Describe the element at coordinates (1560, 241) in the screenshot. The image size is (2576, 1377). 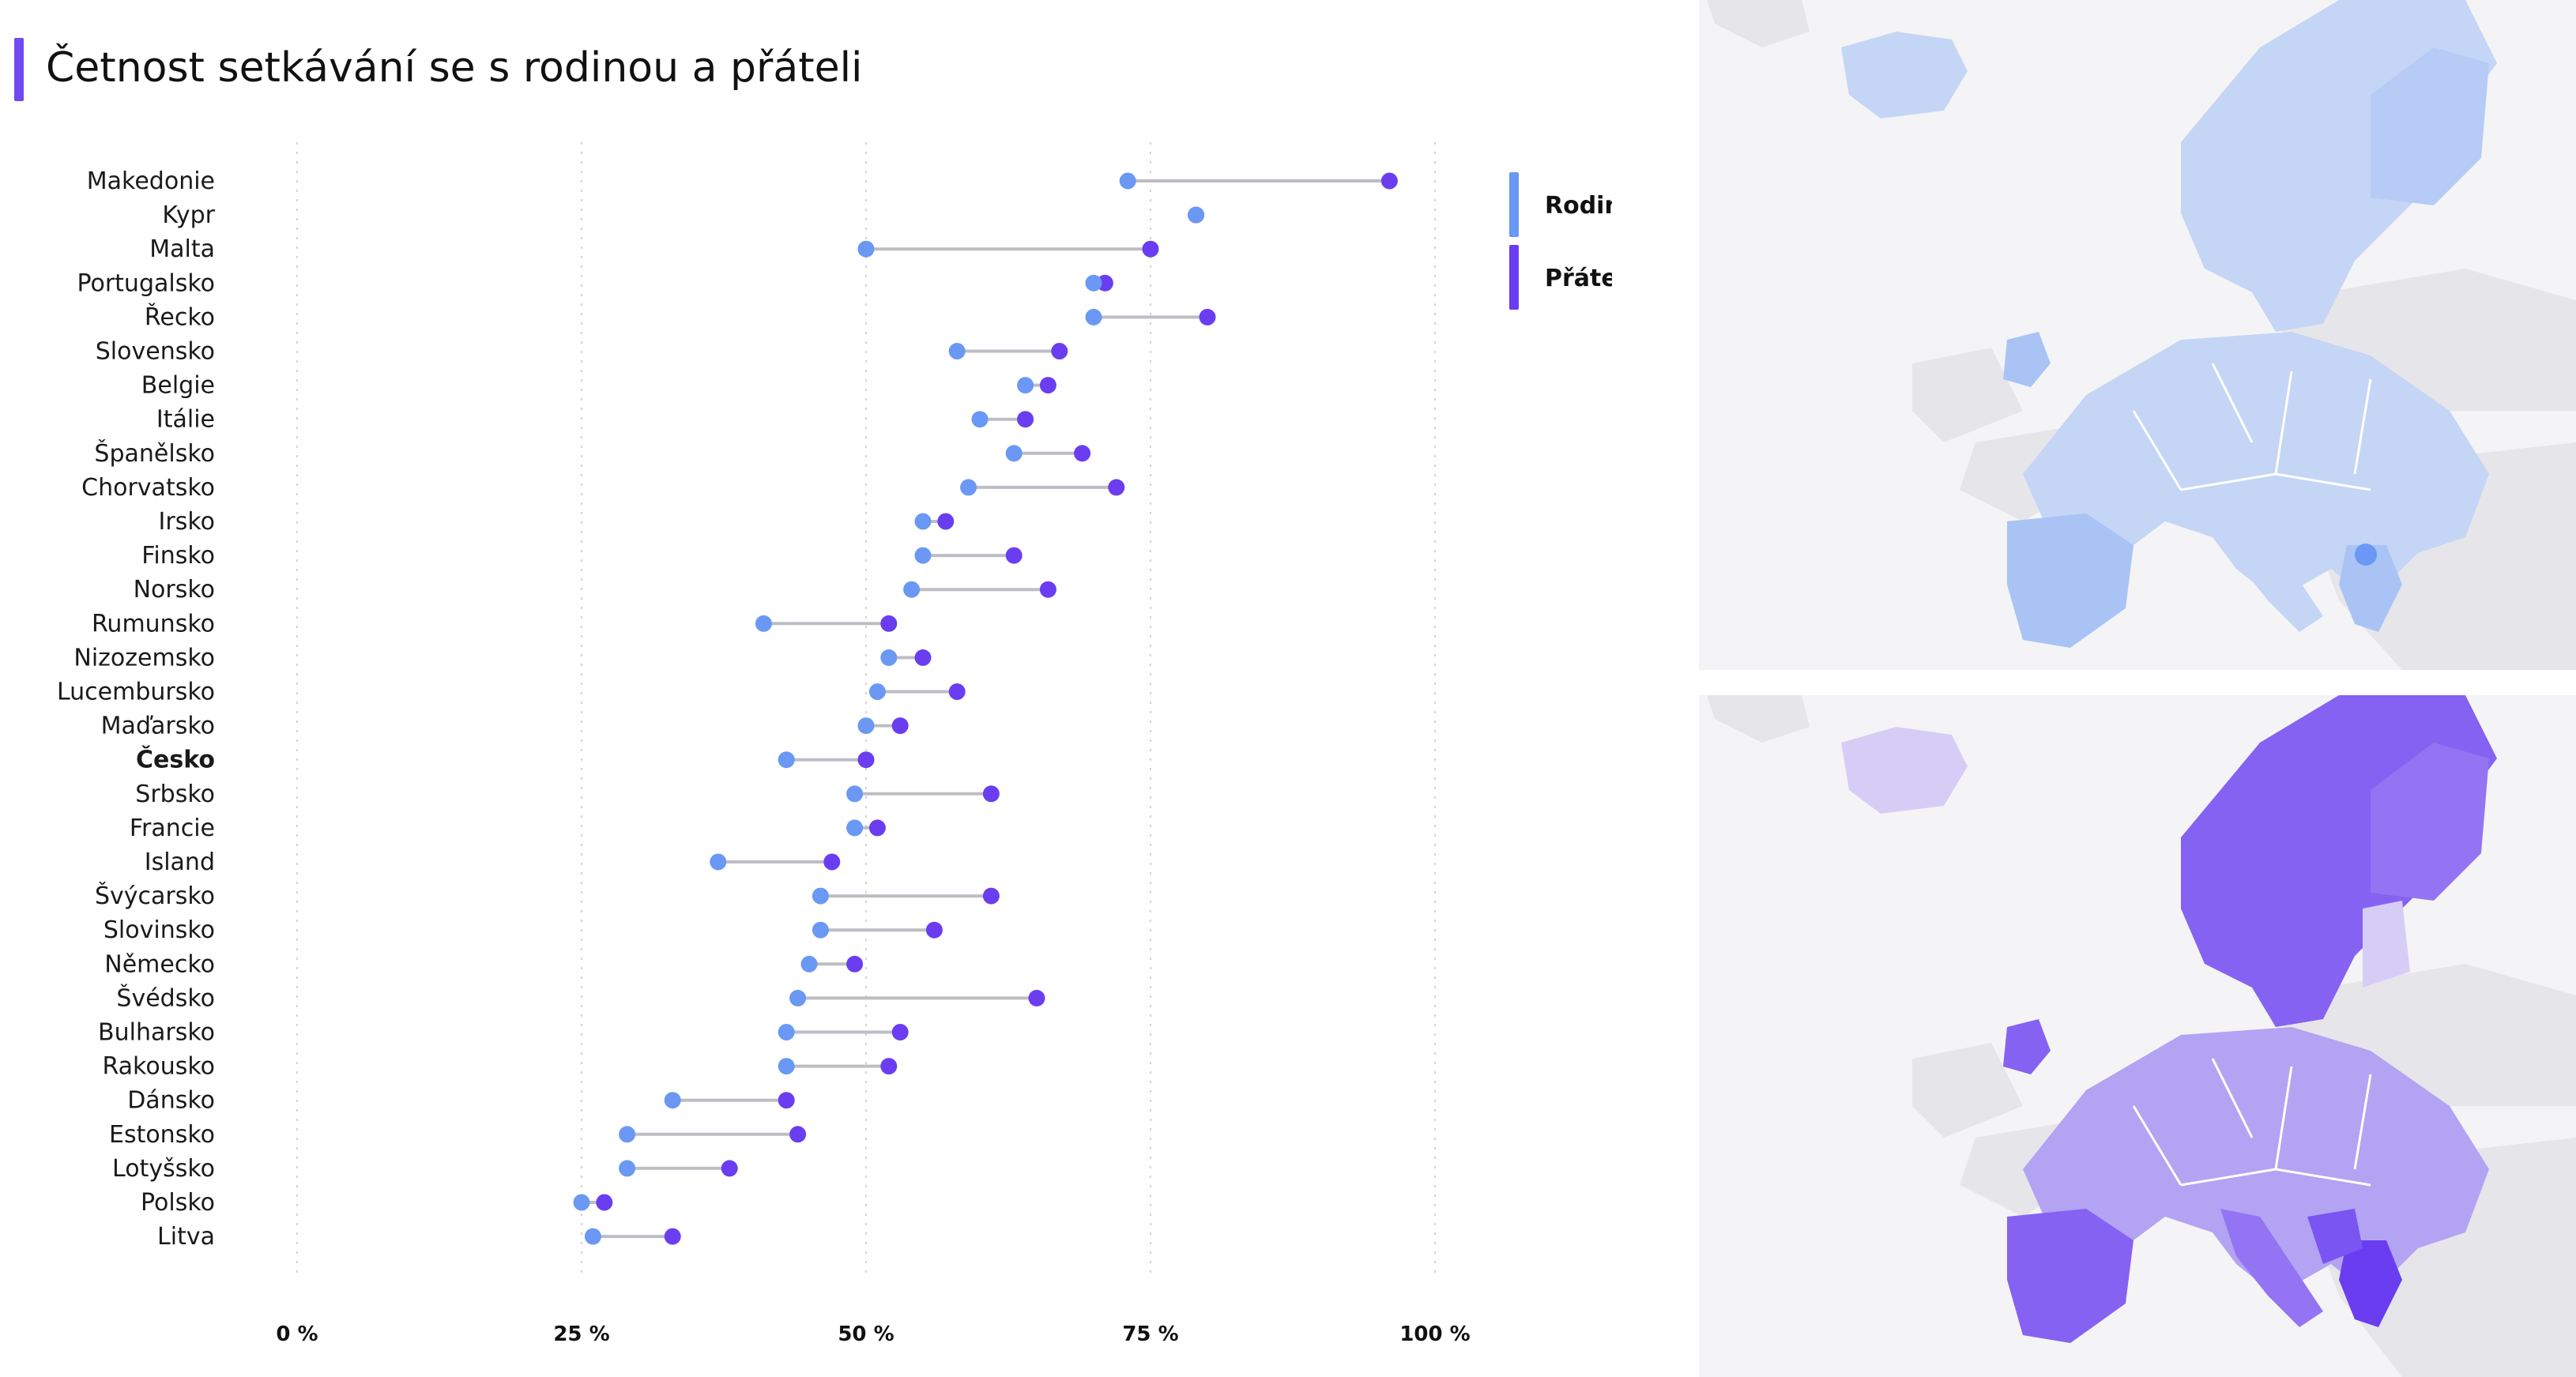
I see `legend: Rodina Přátelé` at that location.